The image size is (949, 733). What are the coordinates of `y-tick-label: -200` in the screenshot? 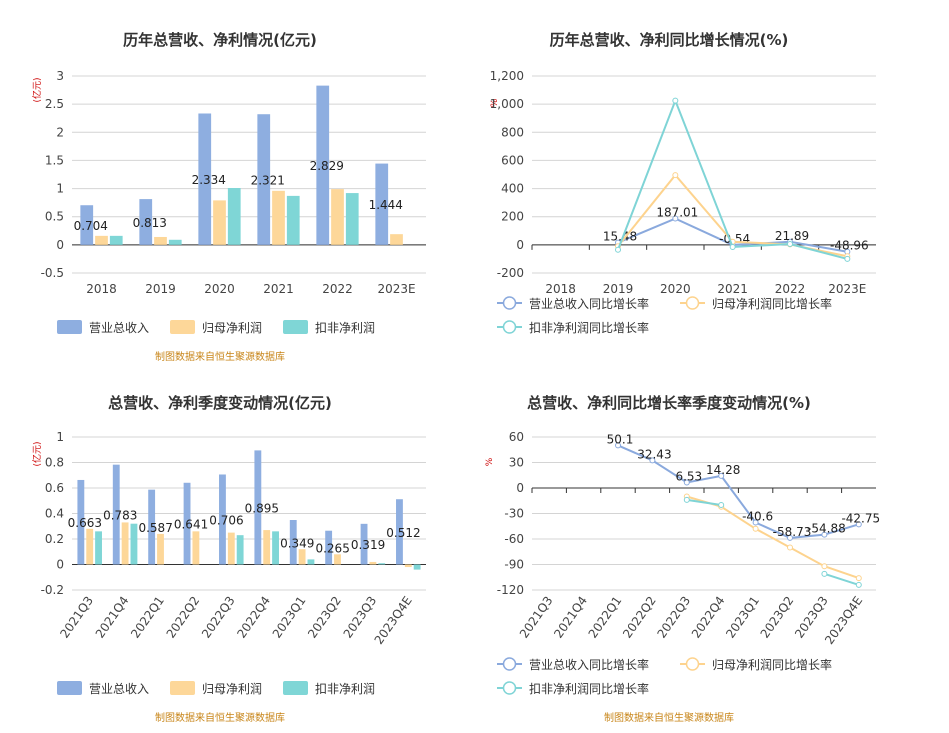 It's located at (510, 273).